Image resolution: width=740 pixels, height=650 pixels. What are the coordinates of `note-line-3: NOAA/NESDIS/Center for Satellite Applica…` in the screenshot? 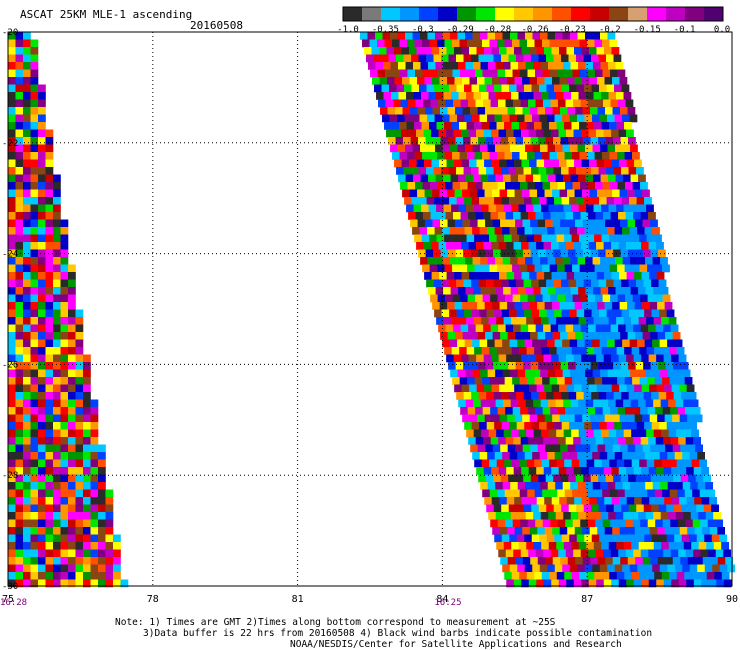 It's located at (456, 644).